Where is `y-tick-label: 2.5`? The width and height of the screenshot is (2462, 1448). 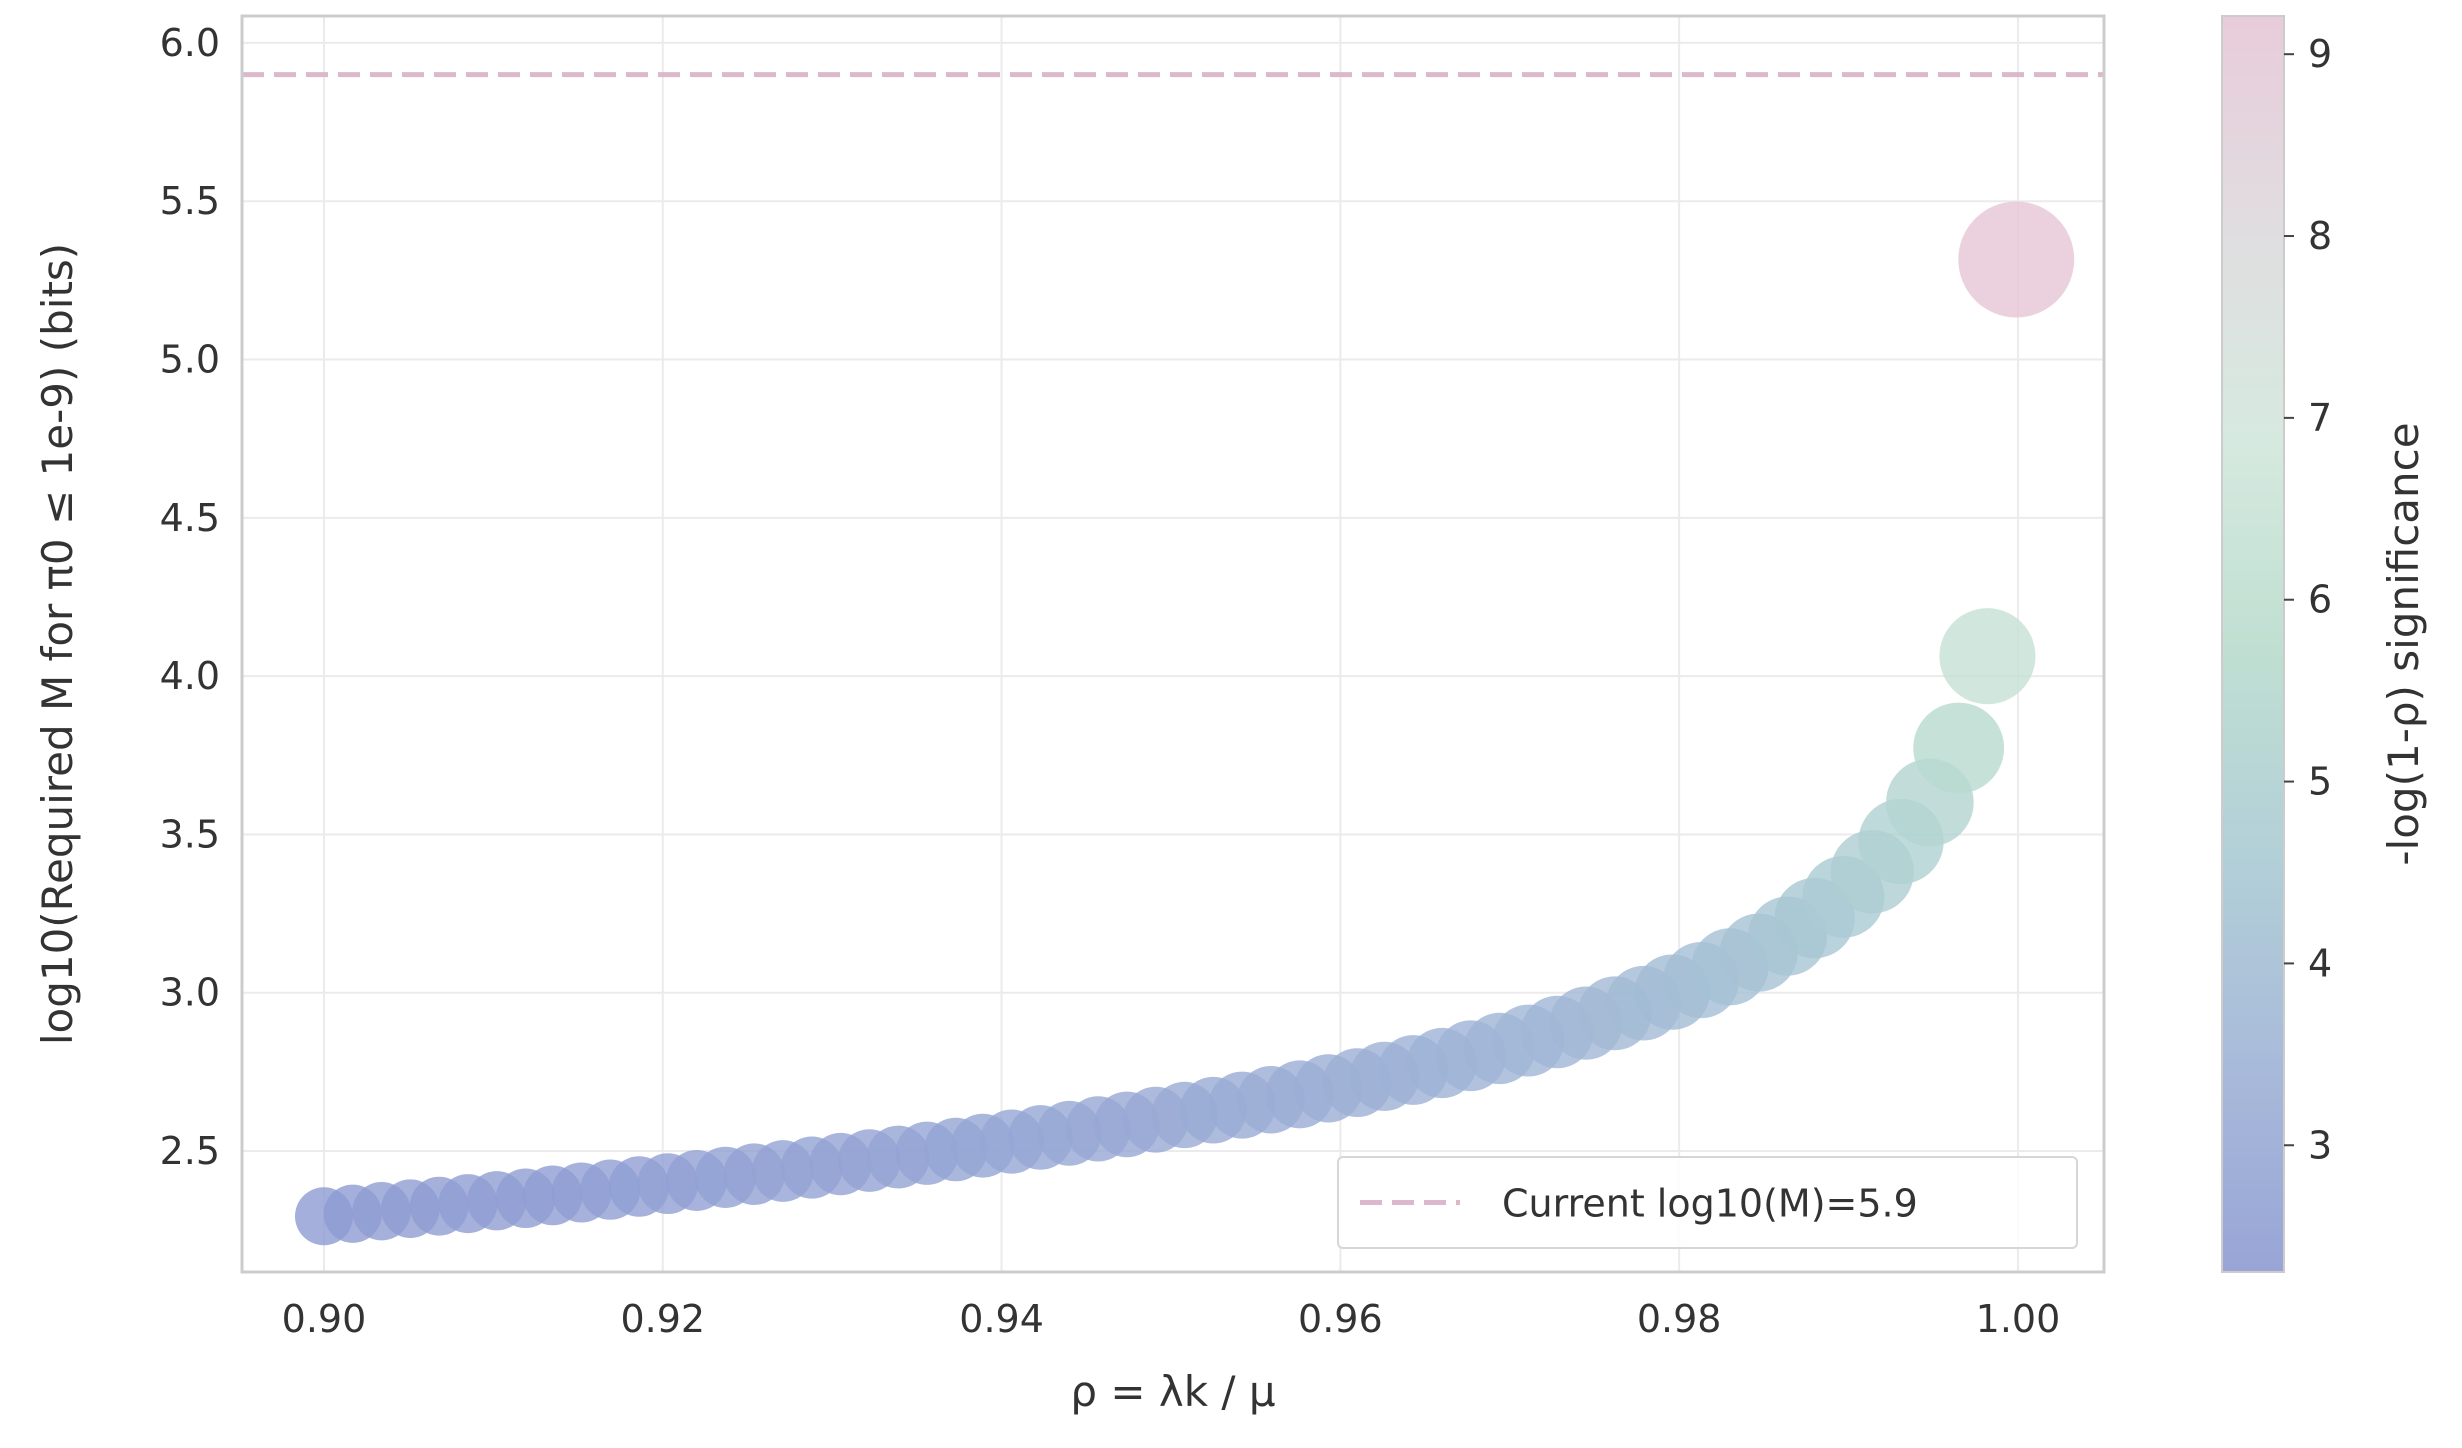 y-tick-label: 2.5 is located at coordinates (190, 1151).